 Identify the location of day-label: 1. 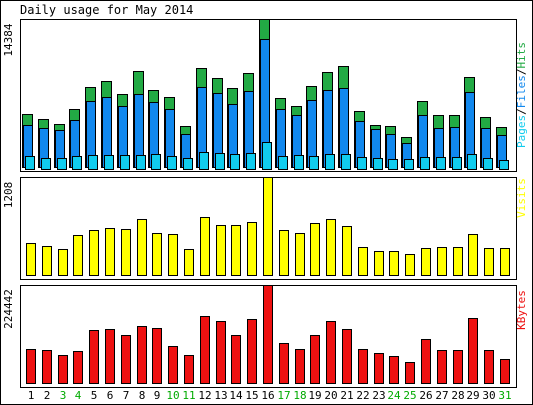
(31, 395).